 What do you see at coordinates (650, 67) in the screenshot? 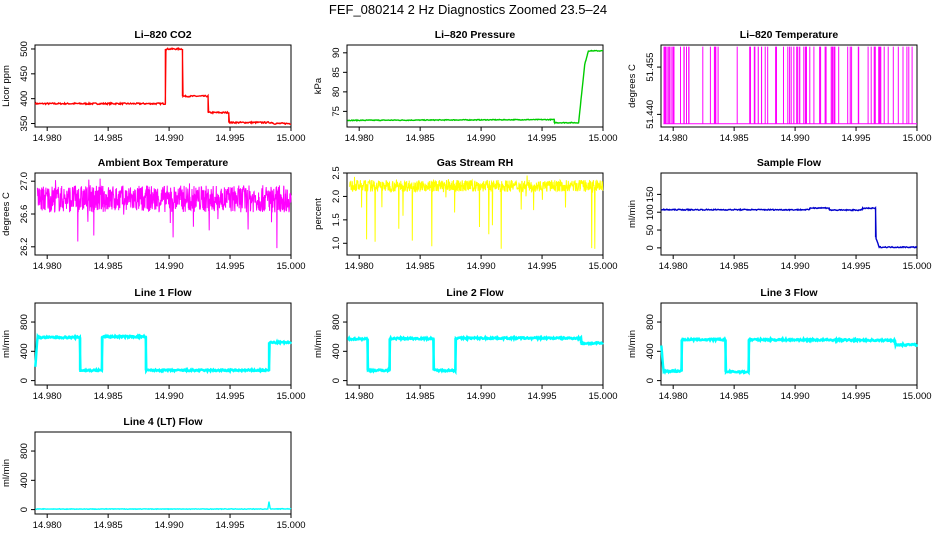
I see `y-tick-label: 51.455` at bounding box center [650, 67].